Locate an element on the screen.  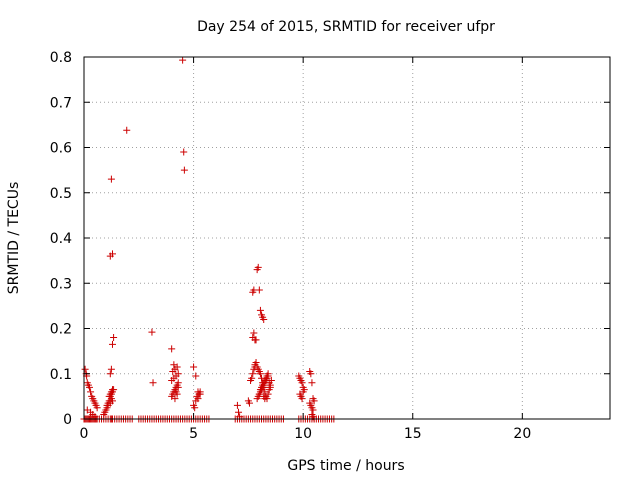
y-tick-label: 0.4 is located at coordinates (61, 239).